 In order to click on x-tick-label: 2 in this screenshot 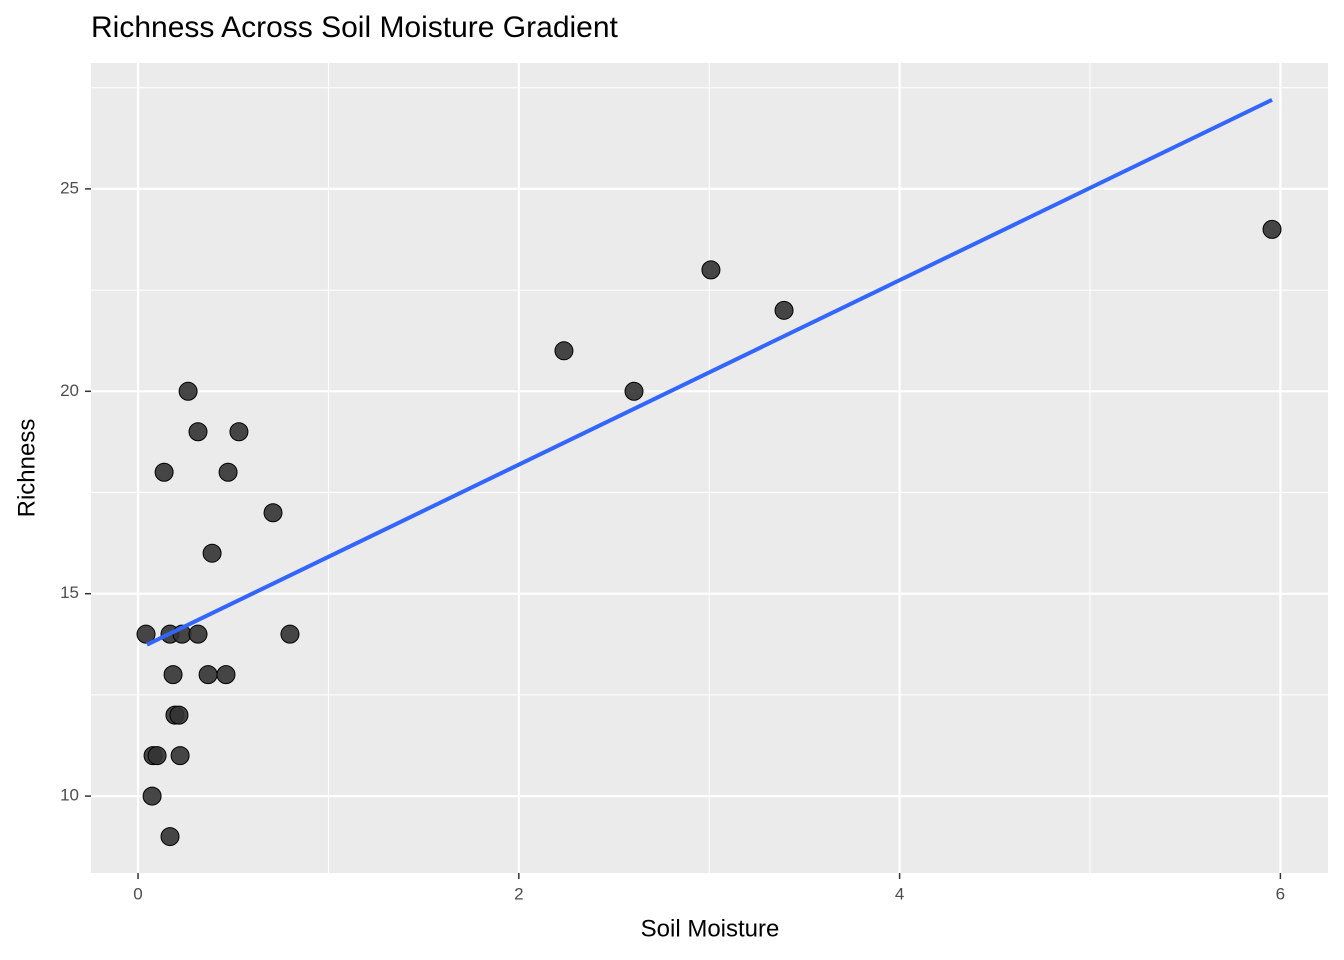, I will do `click(518, 893)`.